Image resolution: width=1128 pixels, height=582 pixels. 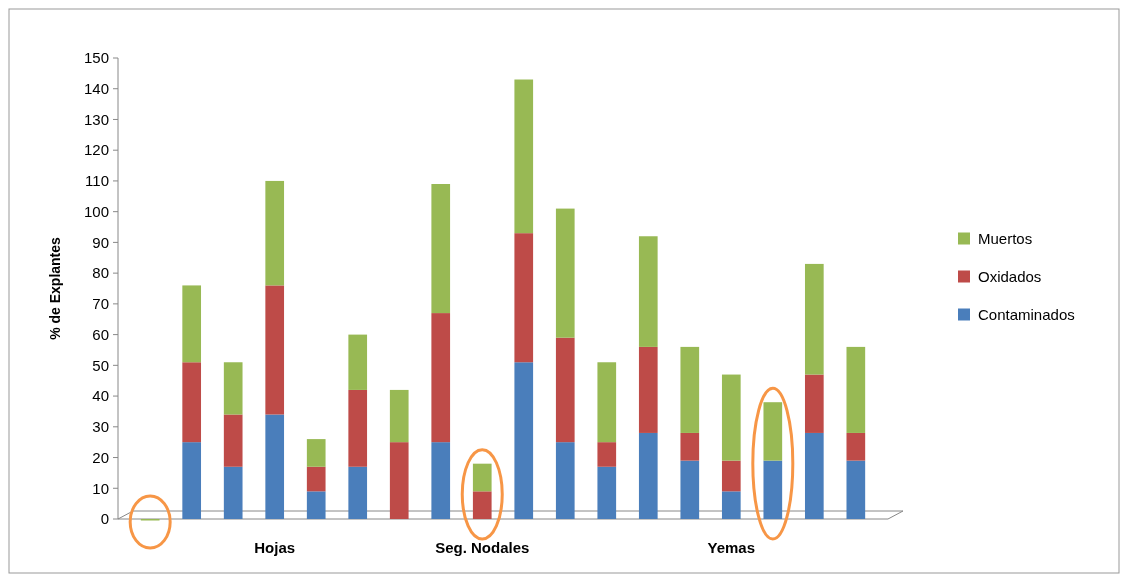 I want to click on y-tick-label: 60, so click(x=100, y=334).